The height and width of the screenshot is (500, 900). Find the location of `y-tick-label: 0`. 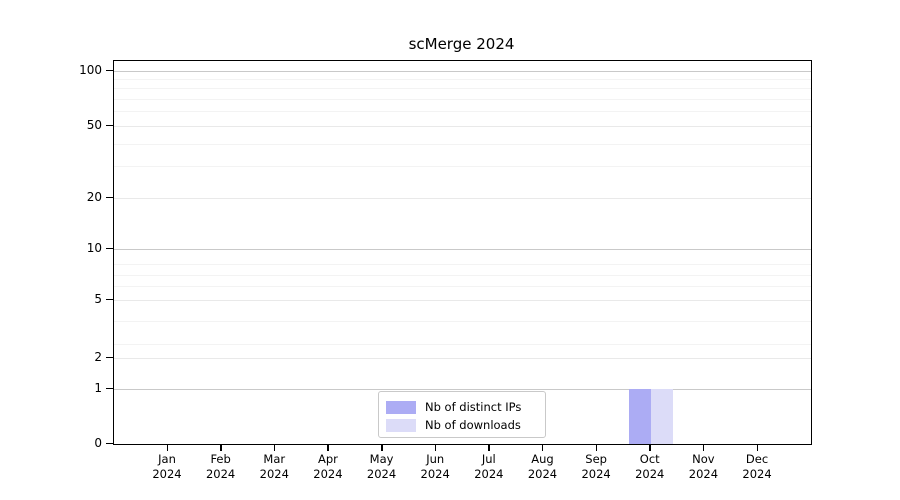

y-tick-label: 0 is located at coordinates (98, 443).